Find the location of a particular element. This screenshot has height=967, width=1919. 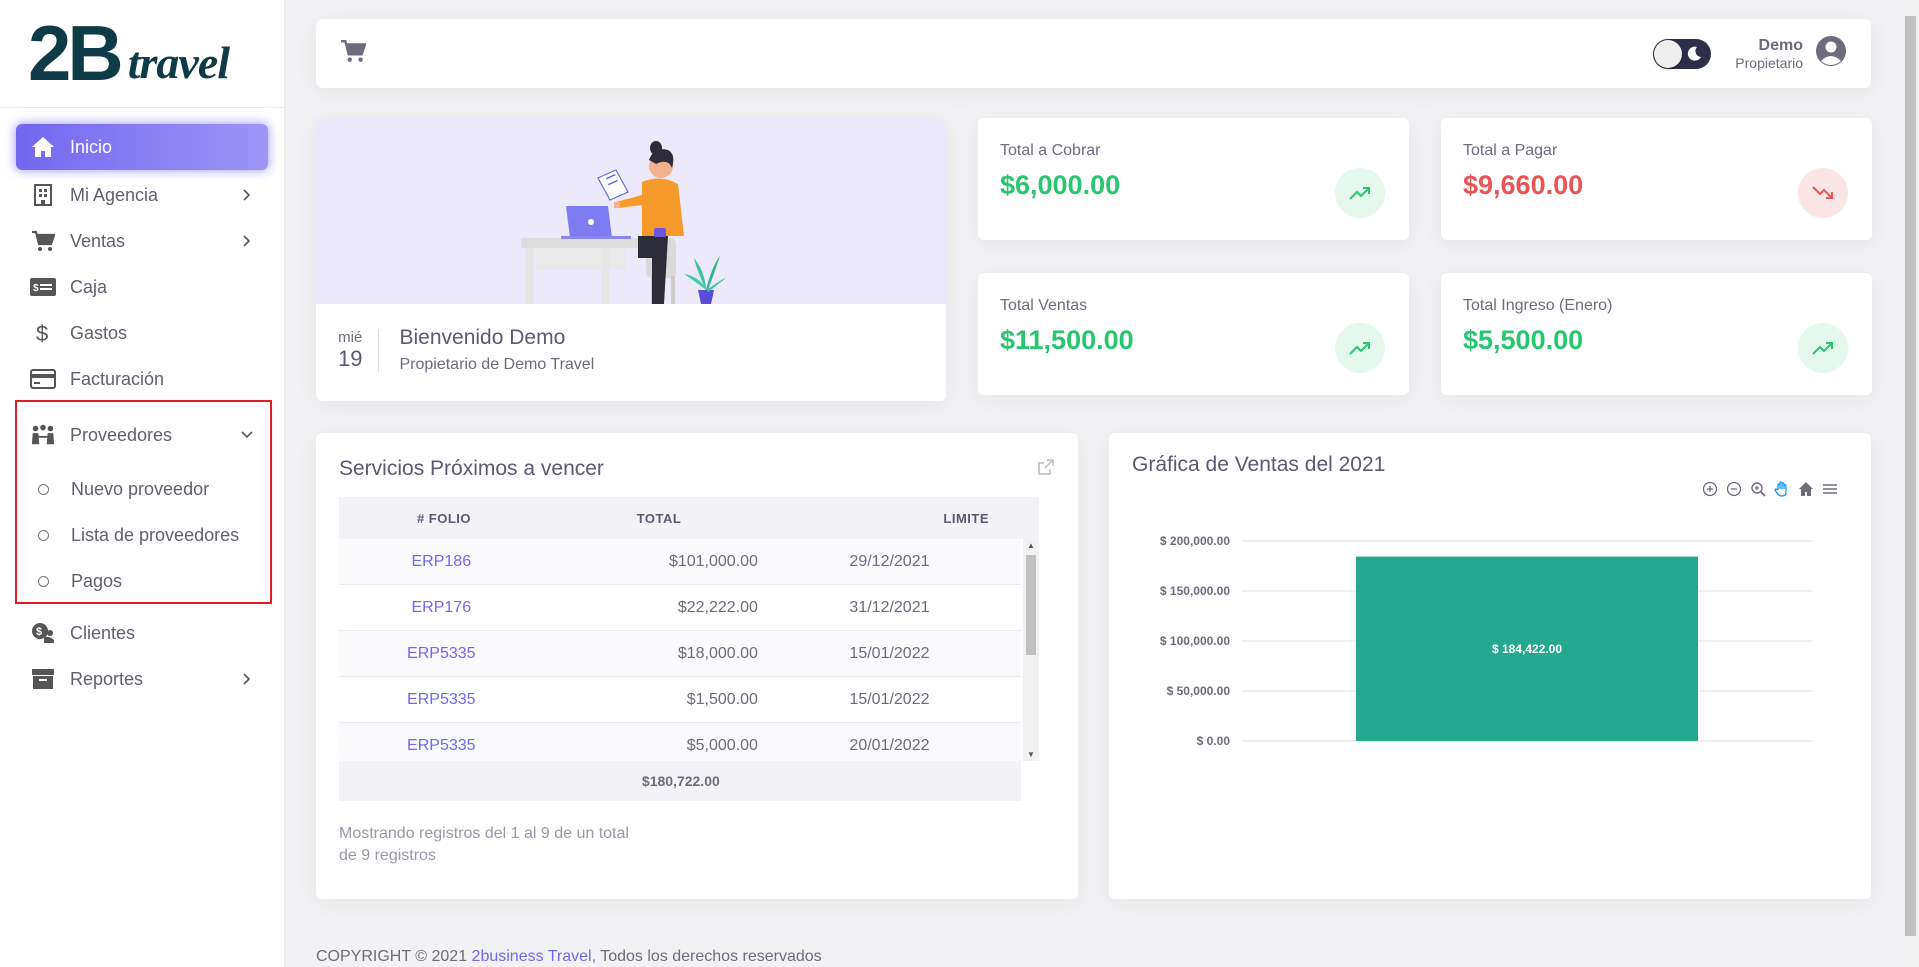

menu-icon is located at coordinates (1830, 489).